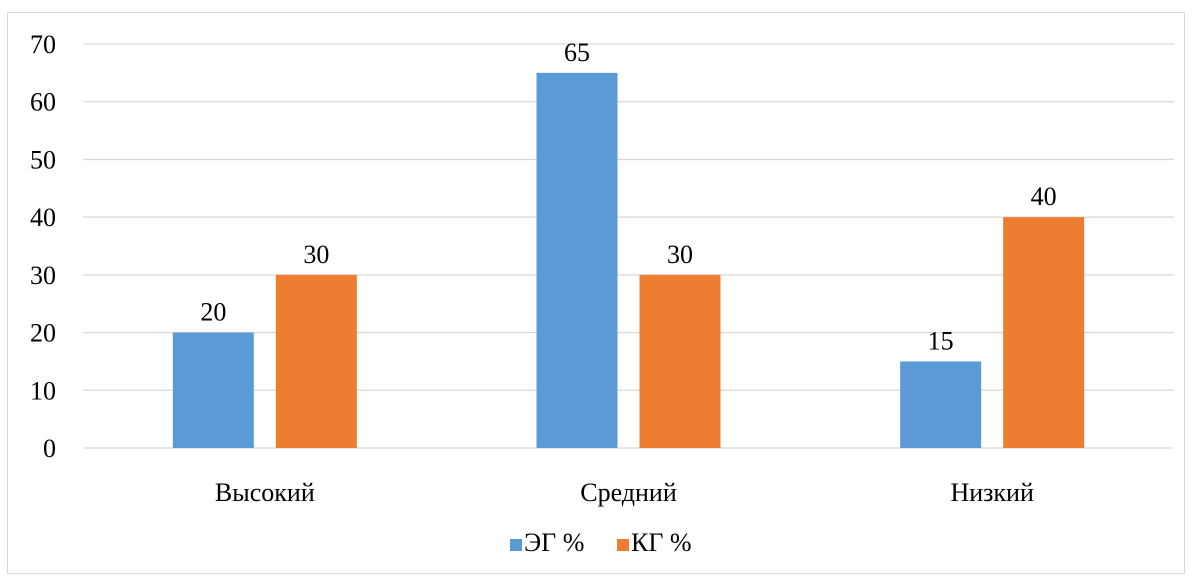 Image resolution: width=1192 pixels, height=578 pixels. What do you see at coordinates (43, 333) in the screenshot?
I see `y-tick-label: 20` at bounding box center [43, 333].